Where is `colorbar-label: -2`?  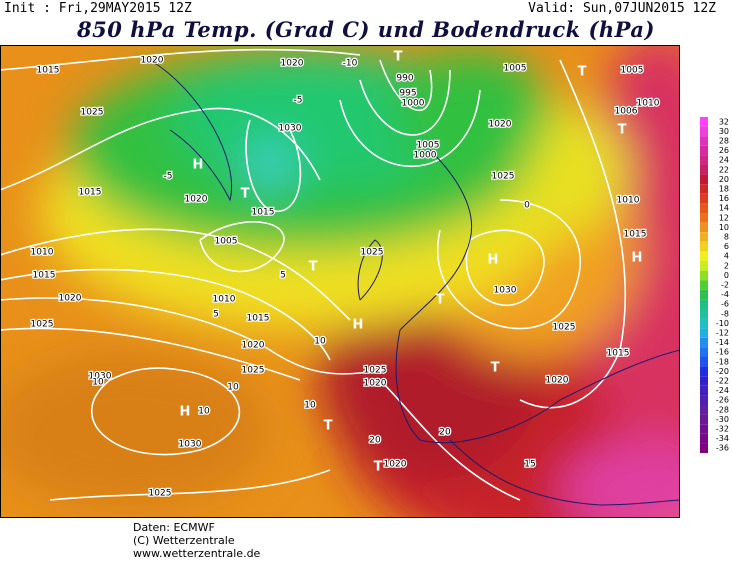 colorbar-label: -2 is located at coordinates (725, 285).